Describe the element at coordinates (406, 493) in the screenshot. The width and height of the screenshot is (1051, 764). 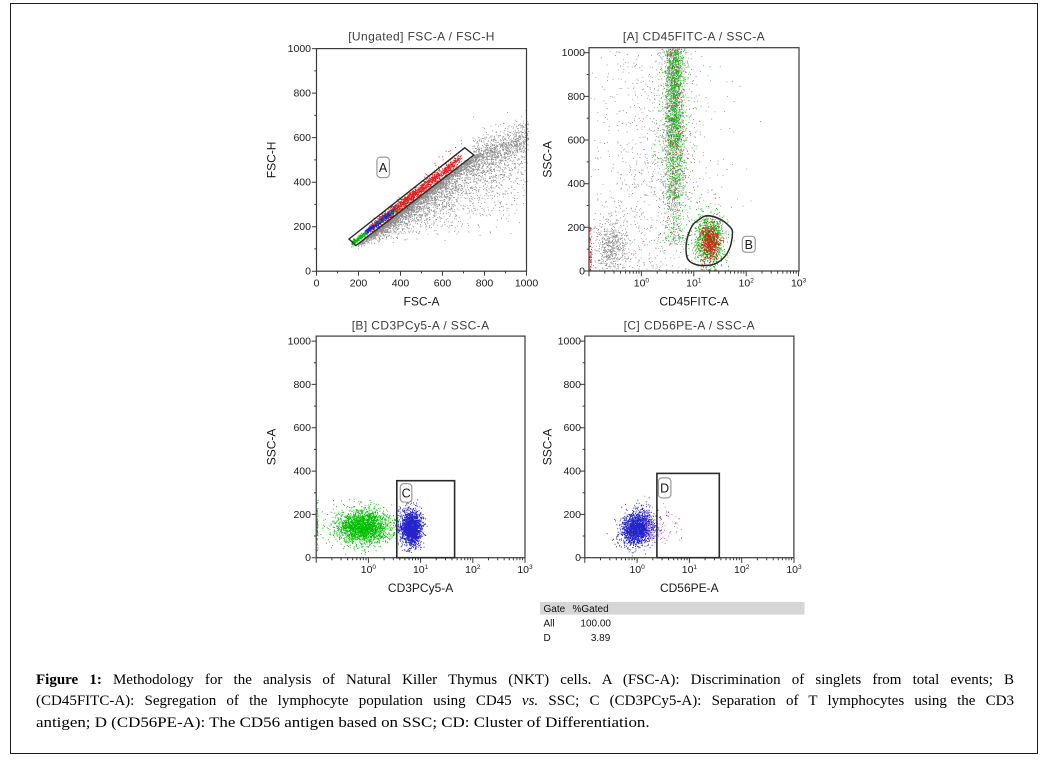
I see `svg-text: C` at that location.